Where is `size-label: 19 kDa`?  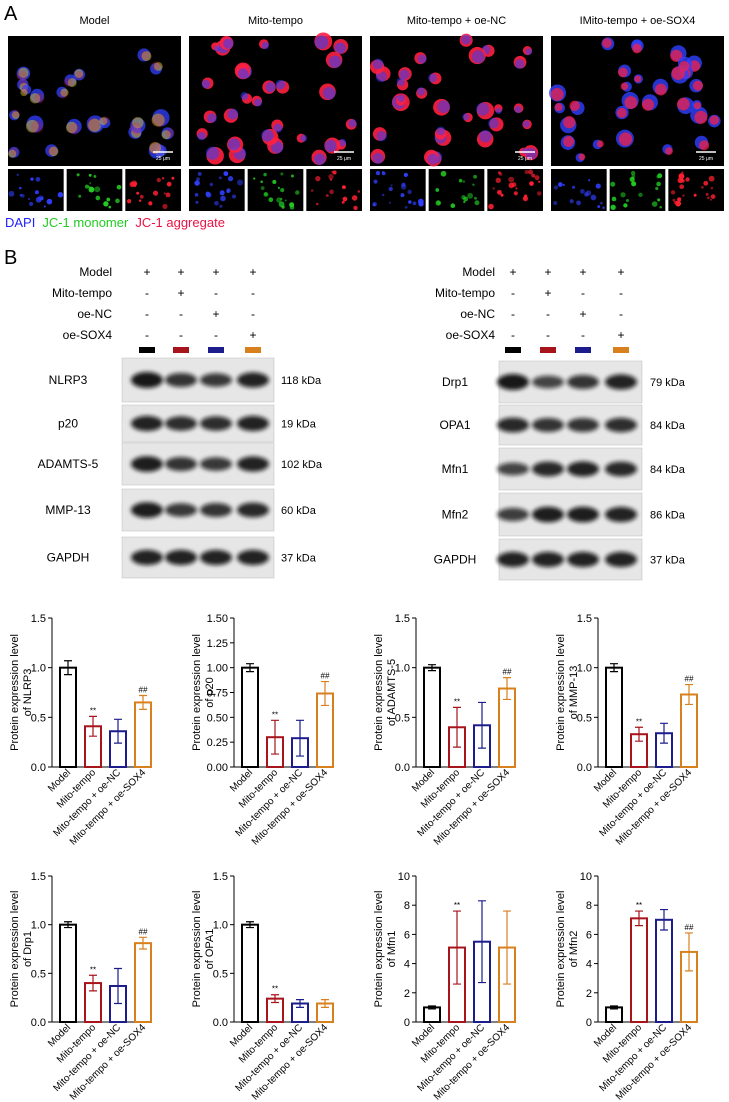 size-label: 19 kDa is located at coordinates (299, 425).